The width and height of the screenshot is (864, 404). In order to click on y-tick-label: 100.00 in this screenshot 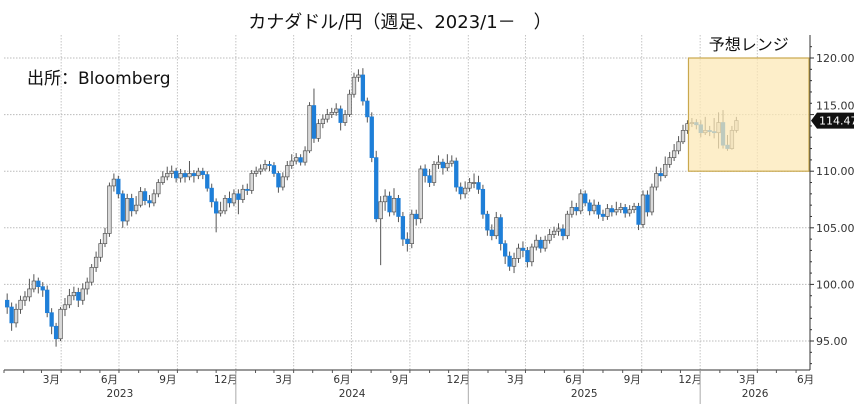, I will do `click(835, 284)`.